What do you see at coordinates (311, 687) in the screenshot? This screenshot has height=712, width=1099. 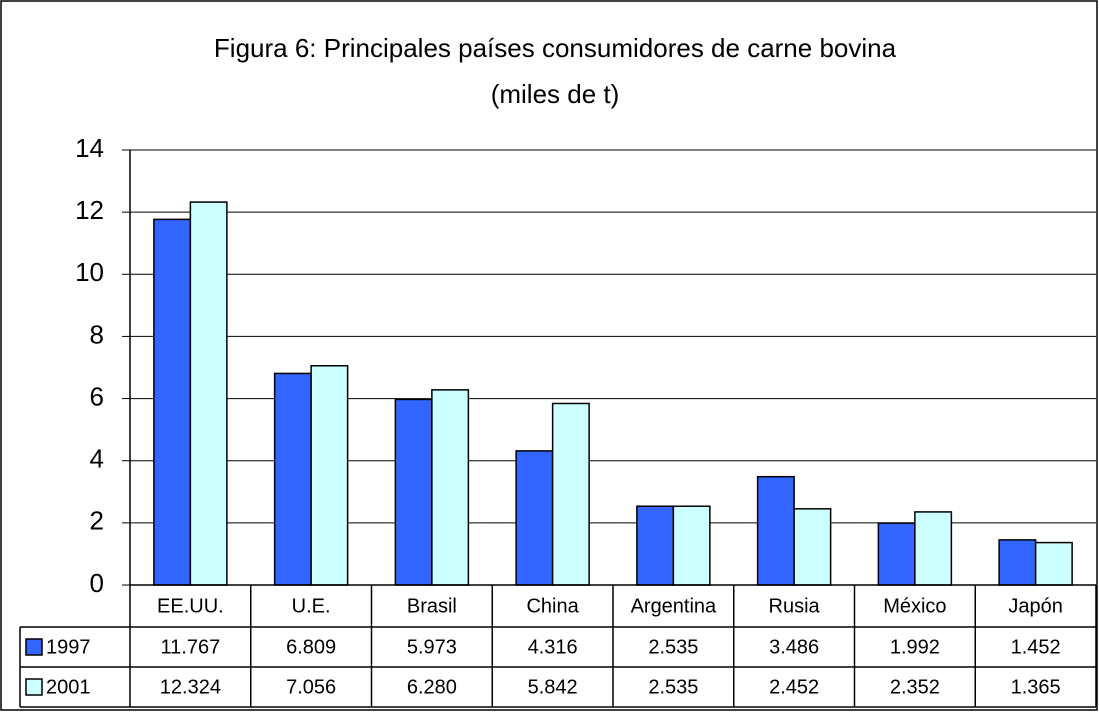 I see `table-cell: 7.056` at bounding box center [311, 687].